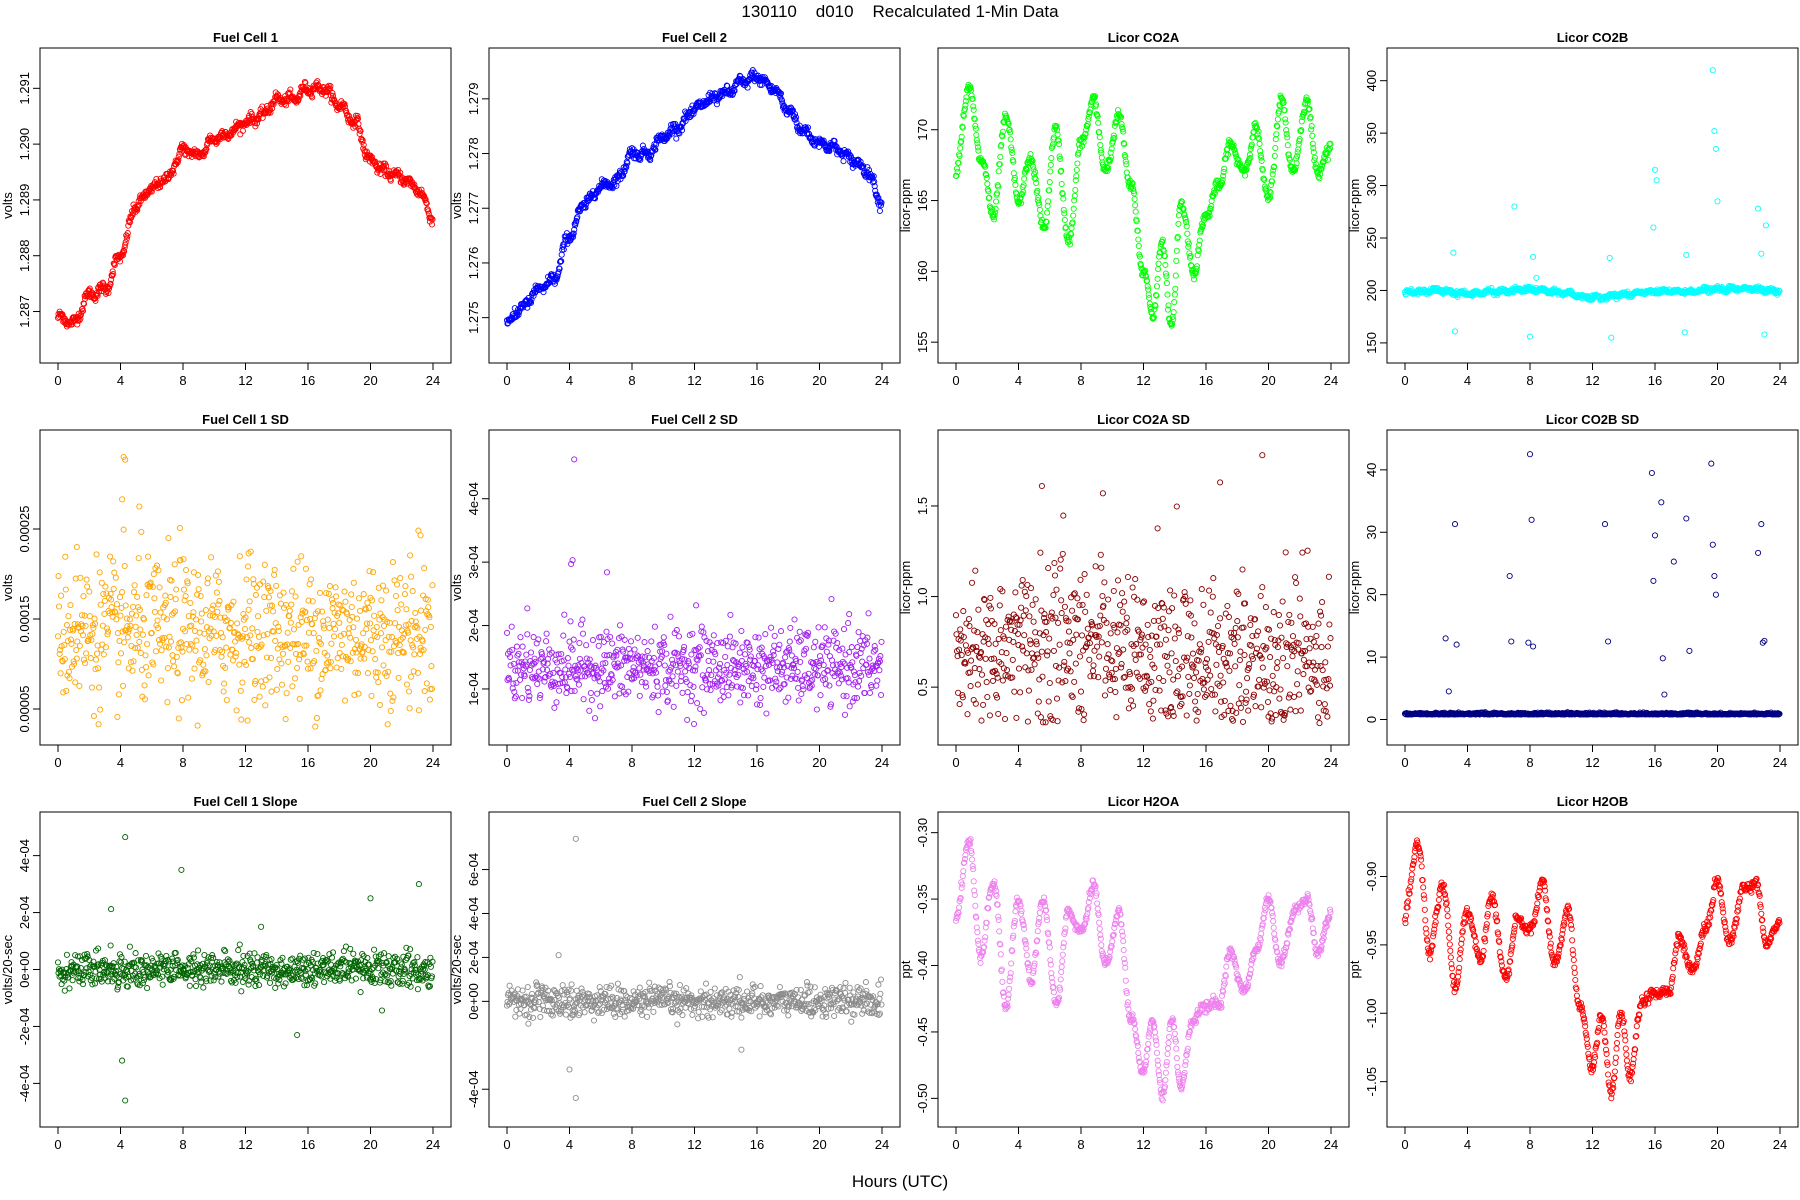 The width and height of the screenshot is (1800, 1200). Describe the element at coordinates (819, 762) in the screenshot. I see `x-tick-label: 20` at that location.